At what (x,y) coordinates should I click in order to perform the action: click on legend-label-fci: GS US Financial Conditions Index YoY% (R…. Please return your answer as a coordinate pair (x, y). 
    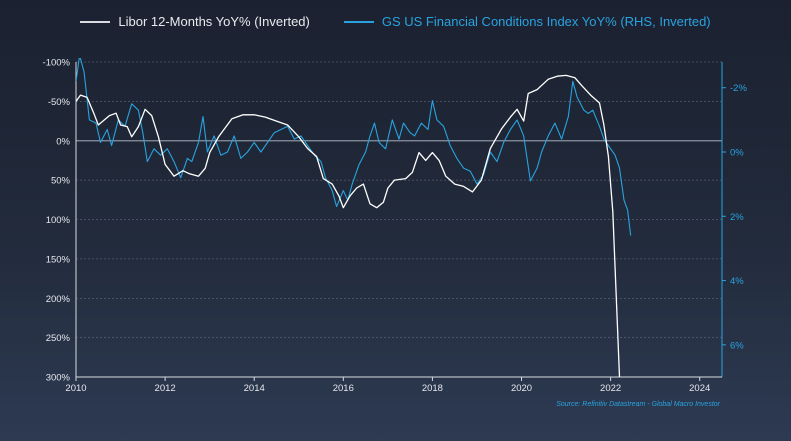
    Looking at the image, I should click on (546, 21).